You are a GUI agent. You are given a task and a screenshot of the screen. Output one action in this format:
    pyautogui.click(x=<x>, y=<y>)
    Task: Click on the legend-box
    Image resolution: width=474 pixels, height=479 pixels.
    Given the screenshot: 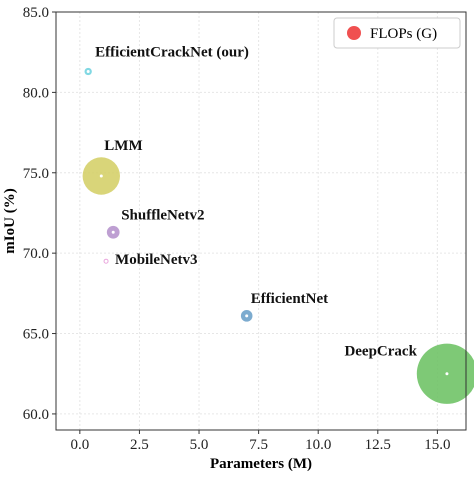 What is the action you would take?
    pyautogui.click(x=397, y=33)
    